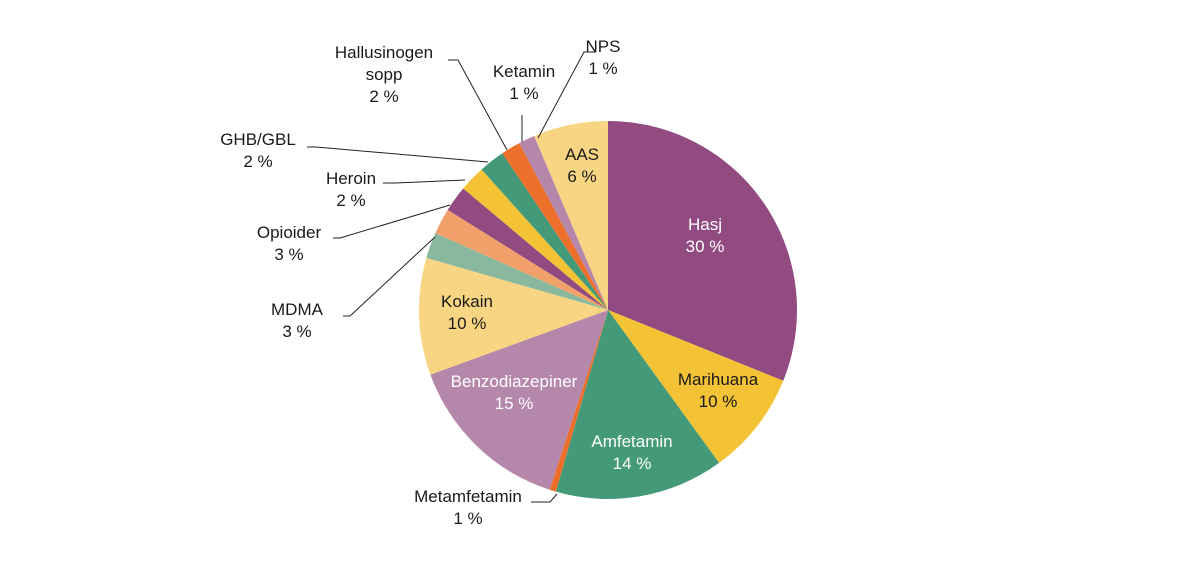 The width and height of the screenshot is (1200, 569). I want to click on label-name: sopp, so click(384, 74).